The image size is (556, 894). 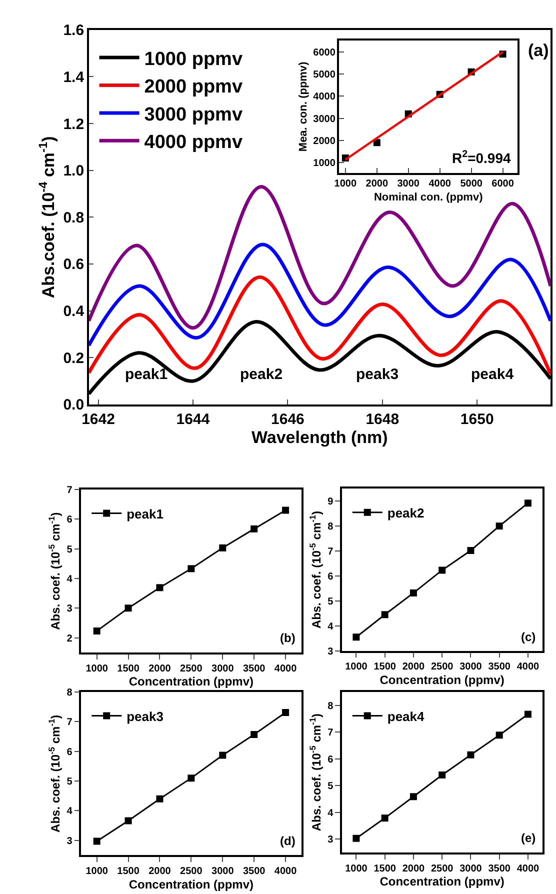 I want to click on legend-label: peak1, so click(x=145, y=514).